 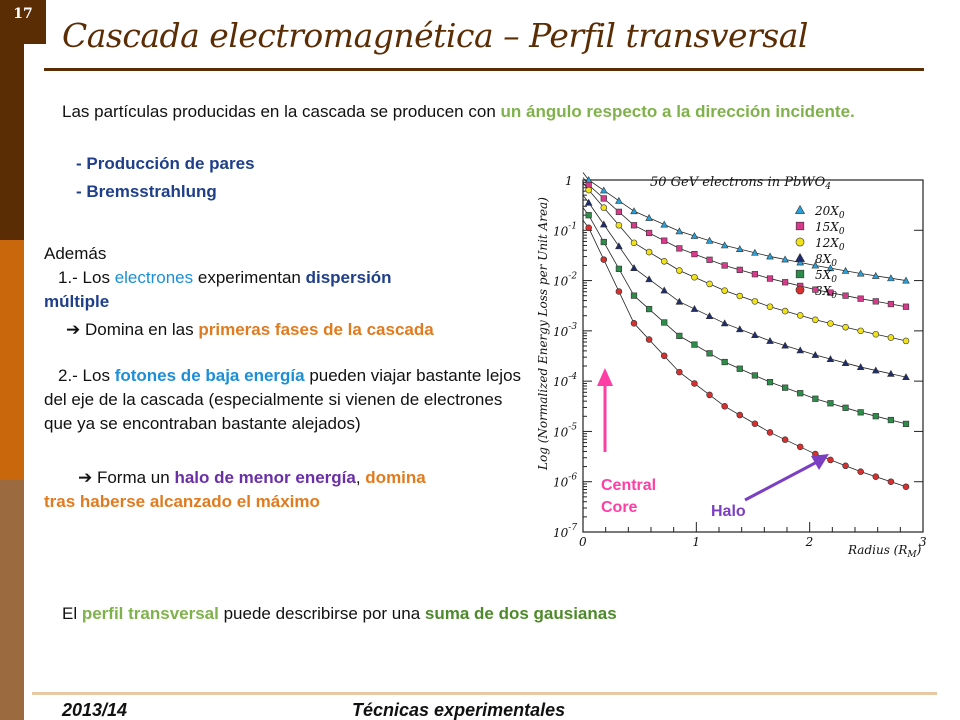 What do you see at coordinates (133, 477) in the screenshot?
I see `item-2-consequence-text: Forma un` at bounding box center [133, 477].